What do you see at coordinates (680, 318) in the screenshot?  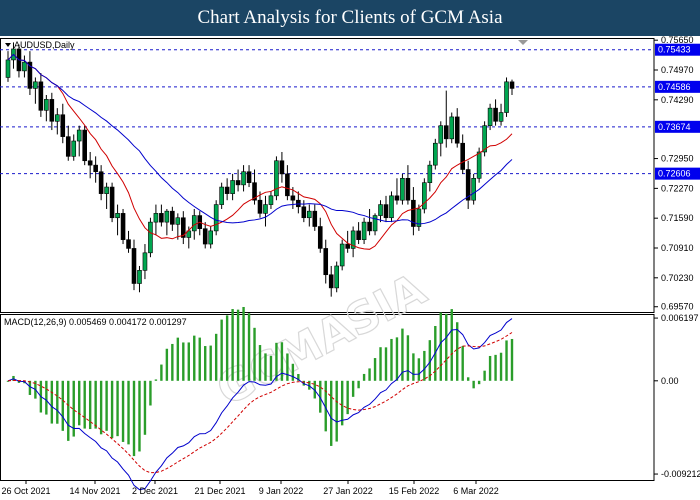 I see `macd-tick-label: 0.006197` at bounding box center [680, 318].